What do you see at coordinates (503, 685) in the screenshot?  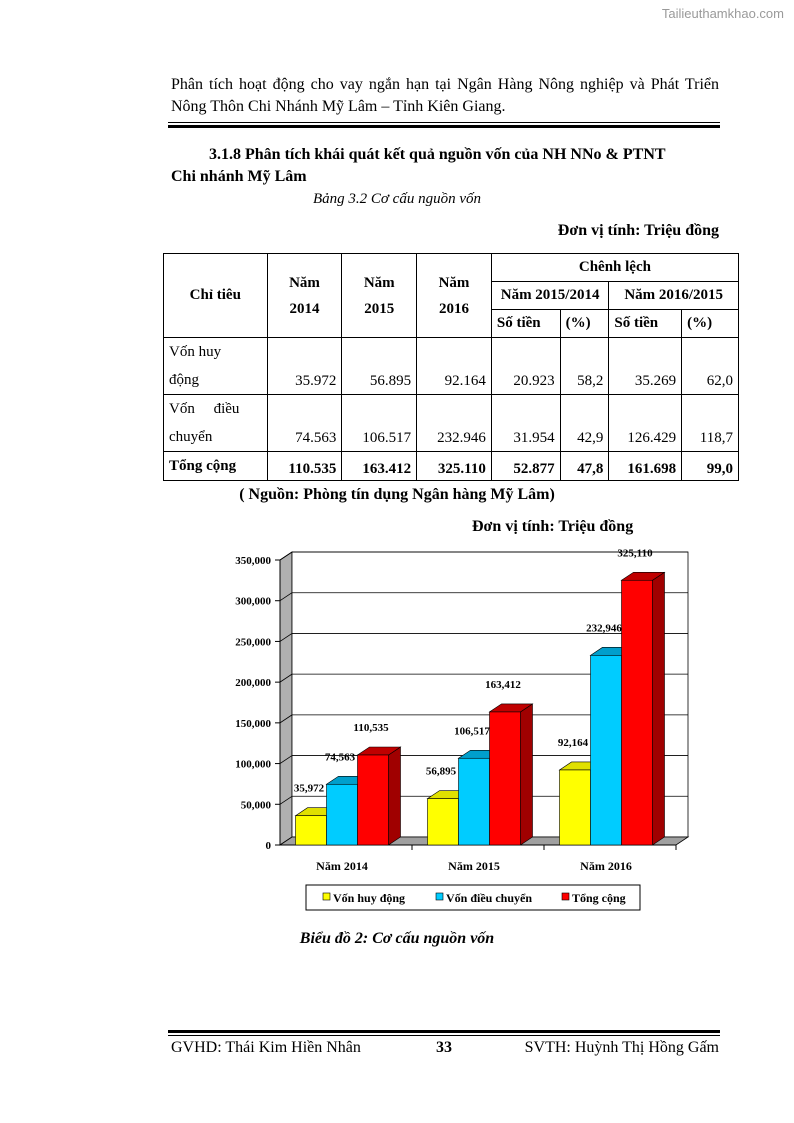 I see `data-label: 163,412` at bounding box center [503, 685].